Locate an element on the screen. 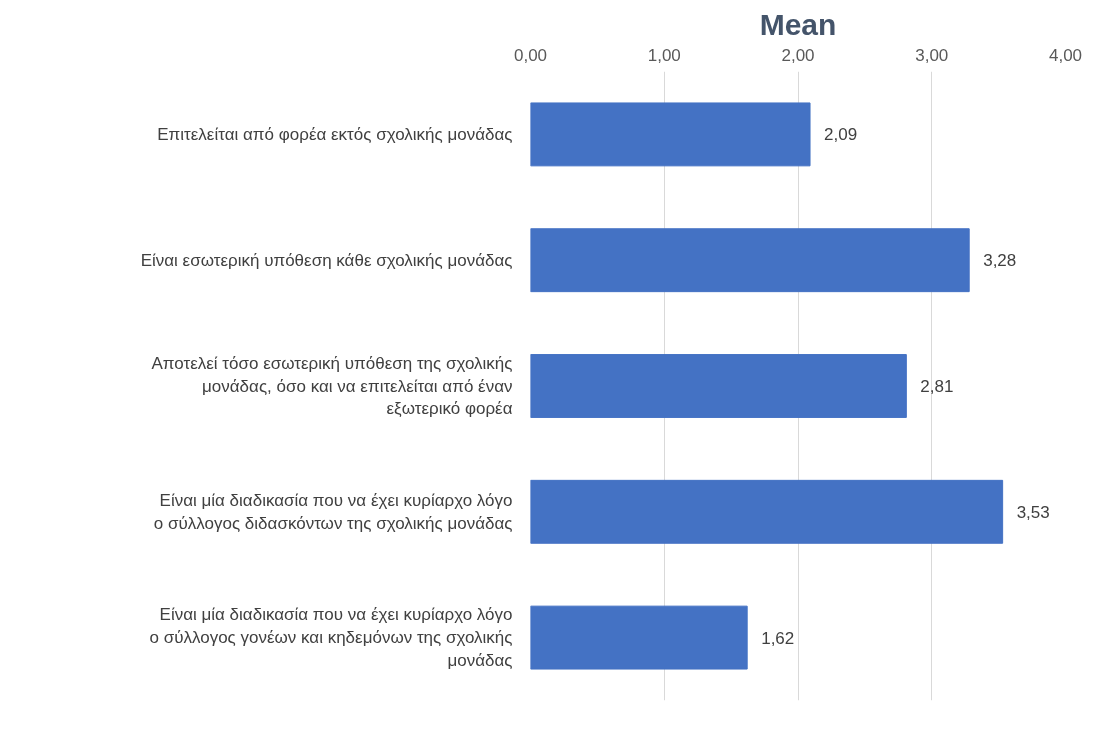  y-tick-label: Αποτελεί τόσο εσωτερική υπόθεση της σχολικής μονάδας, όσο και να επιτελείται από έναν εξωτερικό φορέα is located at coordinates (332, 386).